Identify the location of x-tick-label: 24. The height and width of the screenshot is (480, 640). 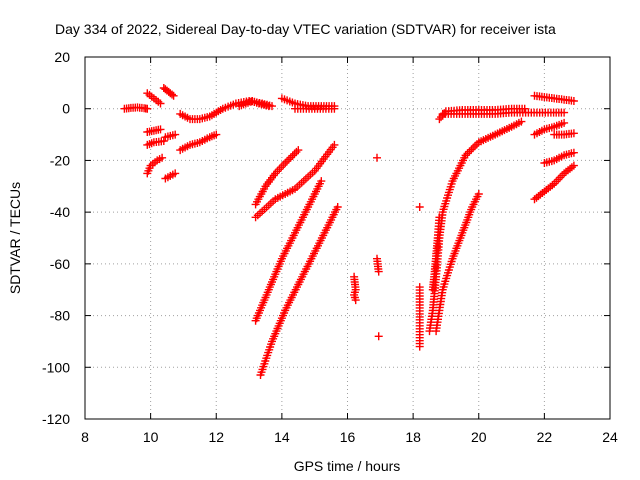
(610, 437).